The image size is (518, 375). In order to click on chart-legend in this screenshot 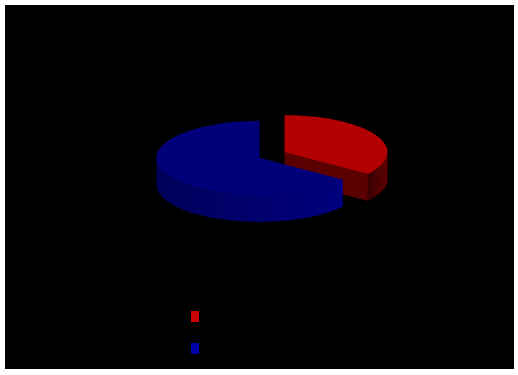, I will do `click(251, 343)`.